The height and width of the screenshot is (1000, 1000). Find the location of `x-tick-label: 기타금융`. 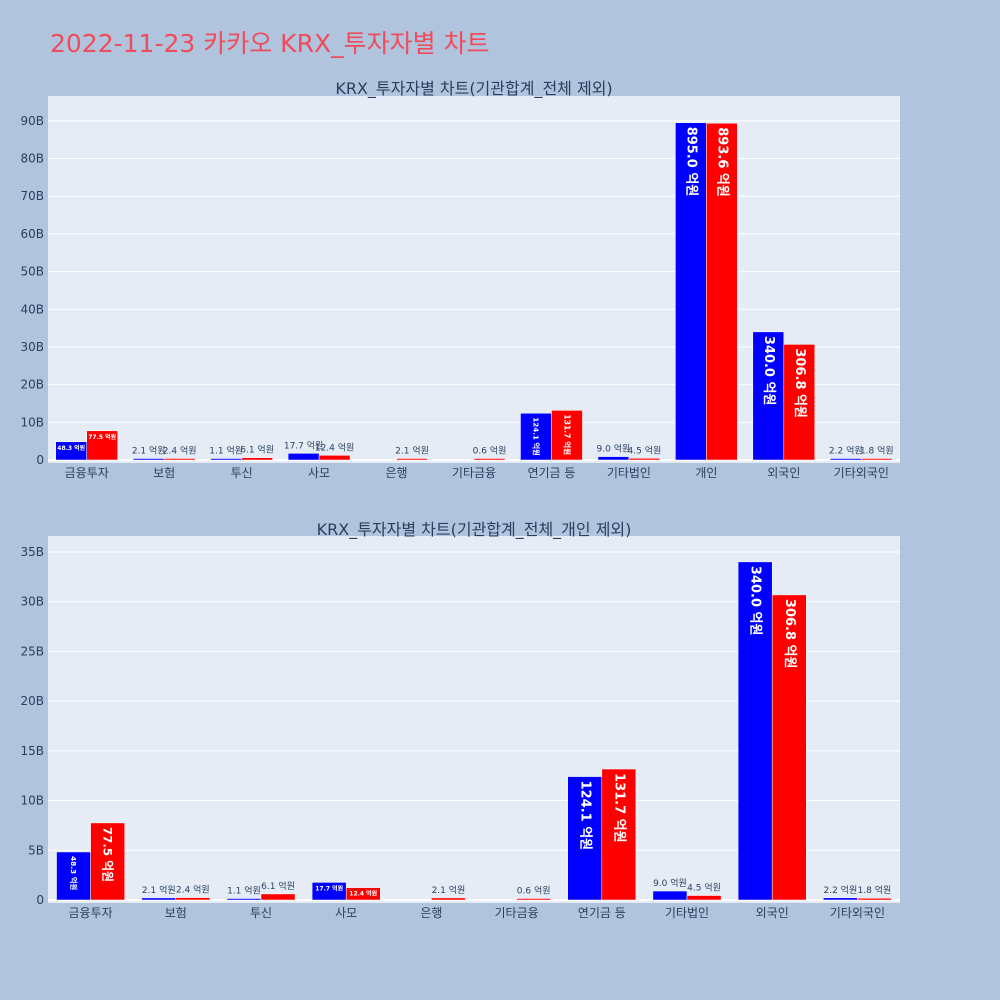

x-tick-label: 기타금융 is located at coordinates (474, 473).